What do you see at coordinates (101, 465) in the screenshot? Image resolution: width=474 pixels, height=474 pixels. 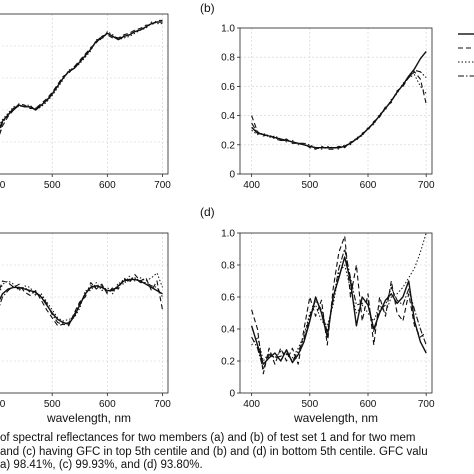 I see `caption-line-3: a) 98.41%, (c) 99.93%, and (d) 93.80%.` at bounding box center [101, 465].